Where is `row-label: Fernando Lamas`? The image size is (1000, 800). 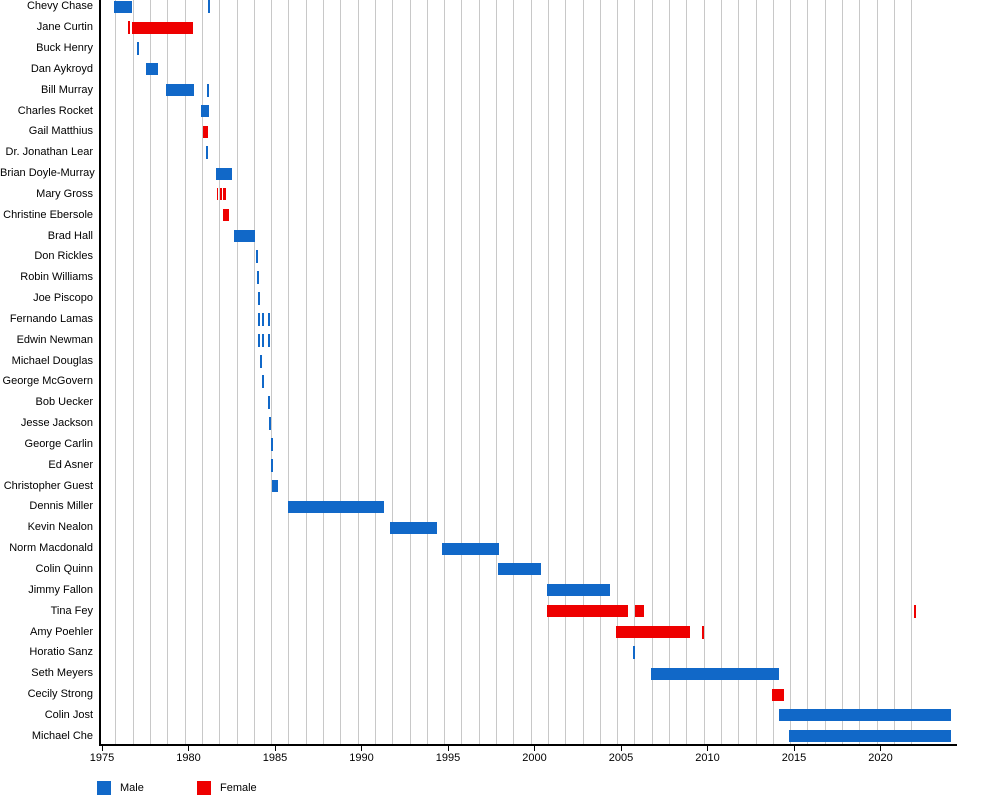
row-label: Fernando Lamas is located at coordinates (51, 318).